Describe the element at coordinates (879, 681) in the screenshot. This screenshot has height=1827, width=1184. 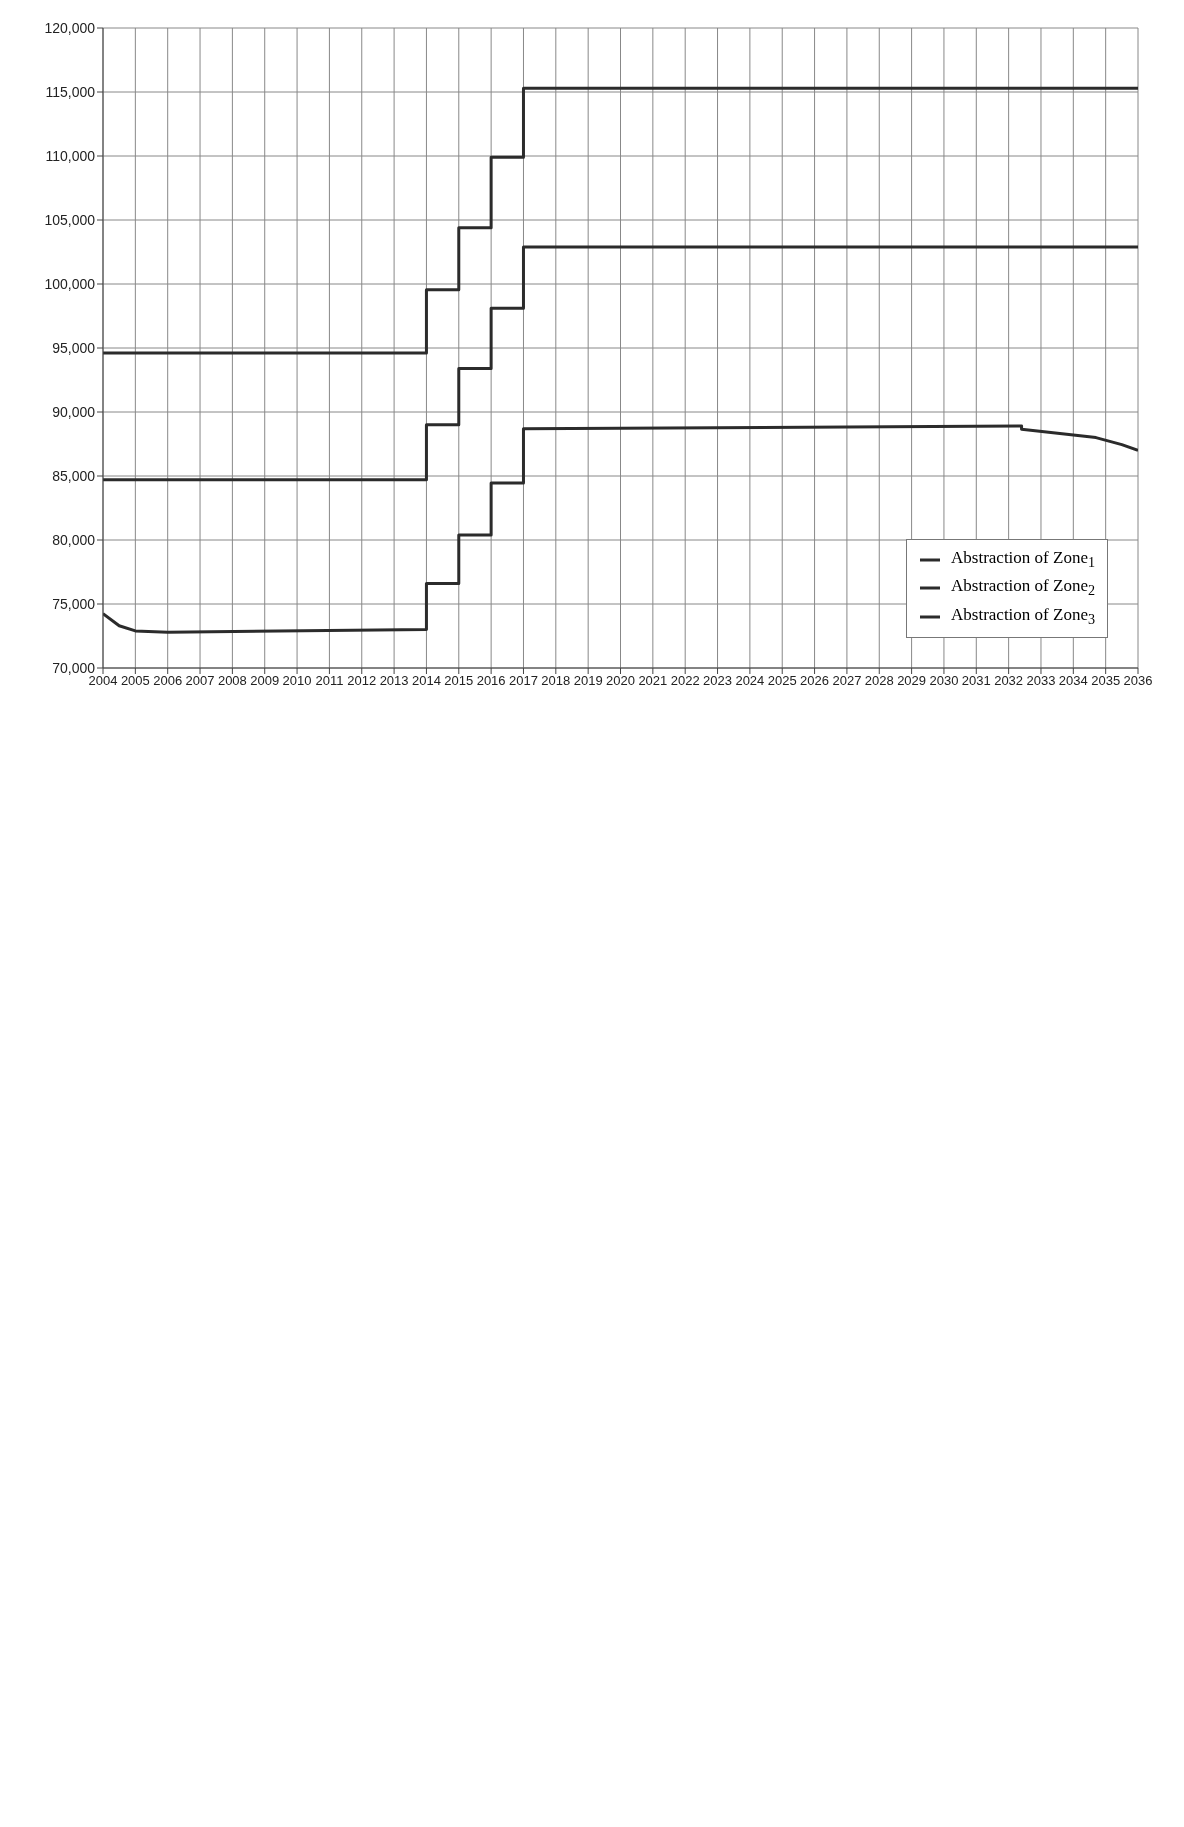
I see `x-tick-label: 2028` at that location.